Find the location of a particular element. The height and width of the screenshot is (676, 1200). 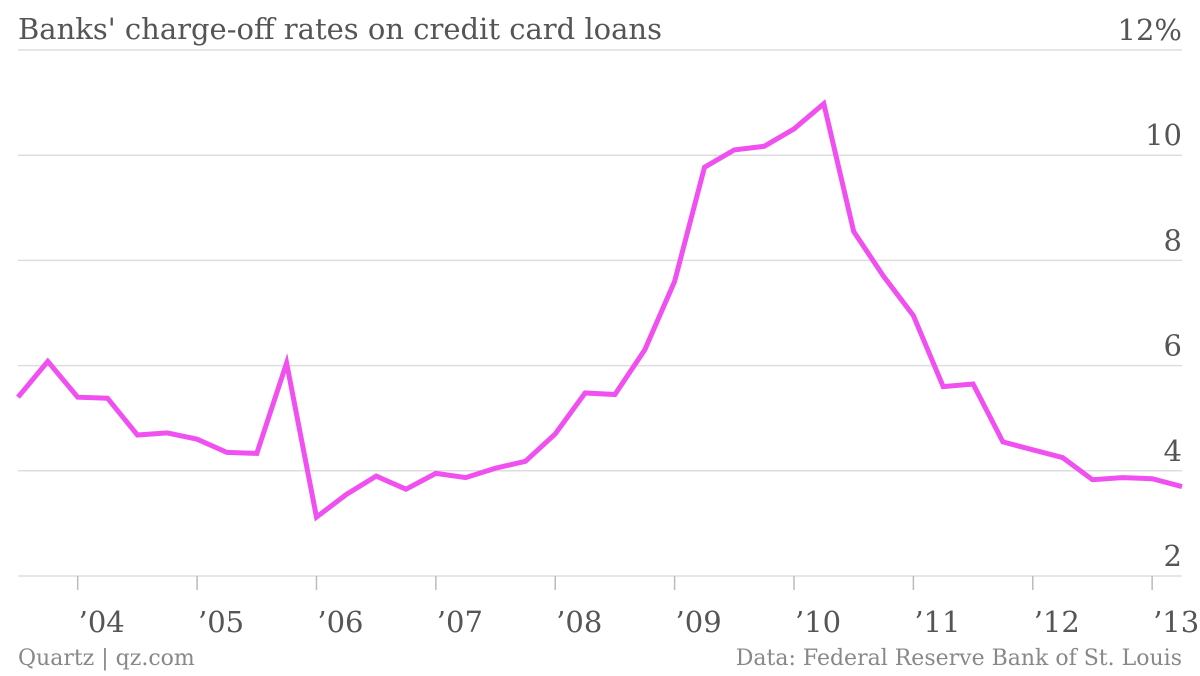

y-tick-label: 10 is located at coordinates (1163, 135).